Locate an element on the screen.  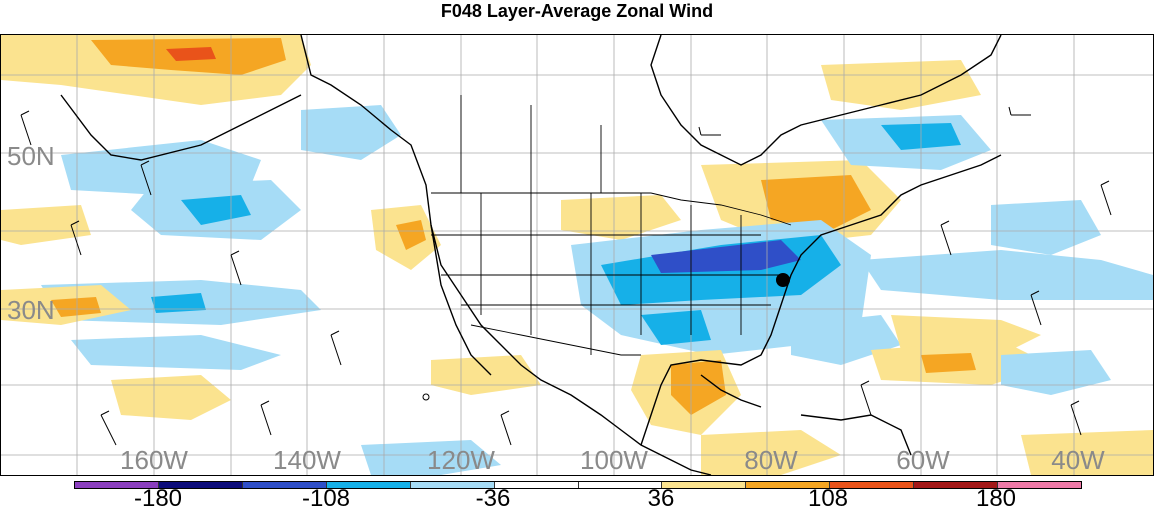
island-marker is located at coordinates (426, 397).